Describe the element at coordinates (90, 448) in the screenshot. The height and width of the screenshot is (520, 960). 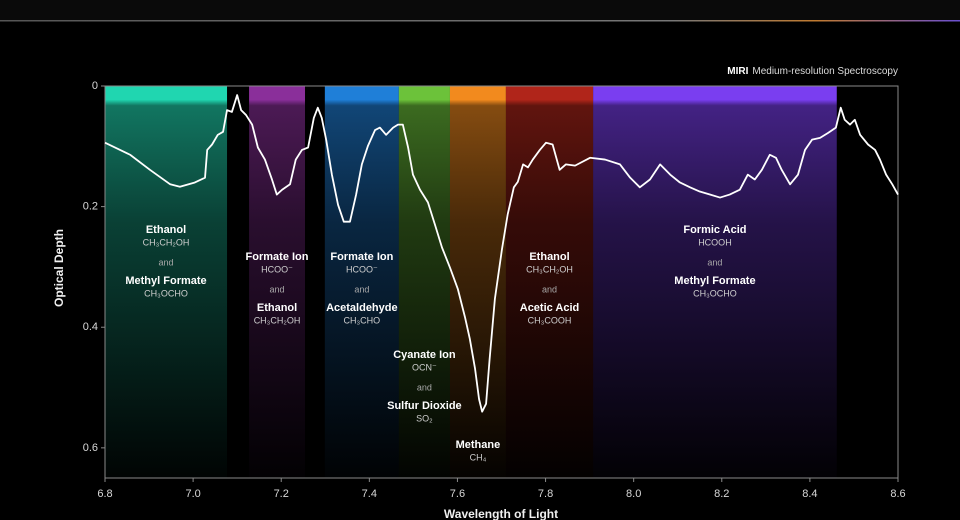
I see `y-tick-label: 0.6` at that location.